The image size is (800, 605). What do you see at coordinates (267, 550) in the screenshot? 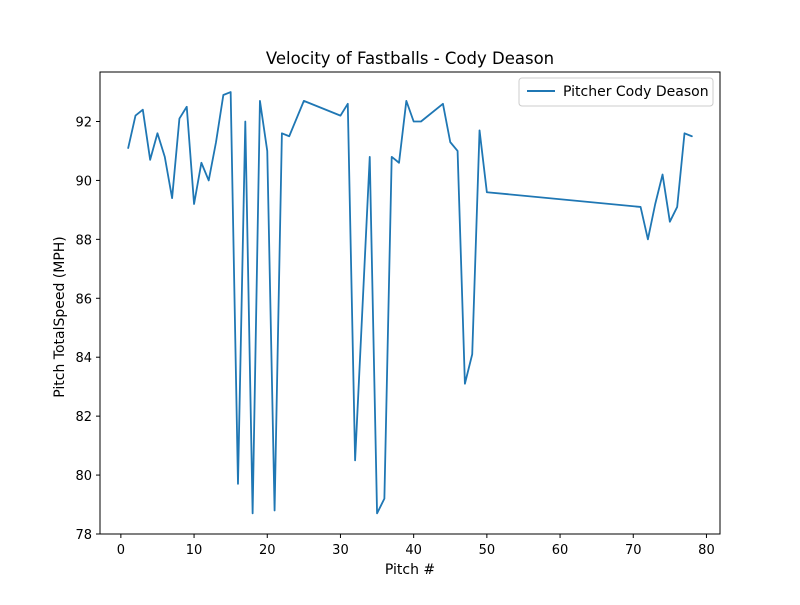
I see `x-tick-label: 20` at bounding box center [267, 550].